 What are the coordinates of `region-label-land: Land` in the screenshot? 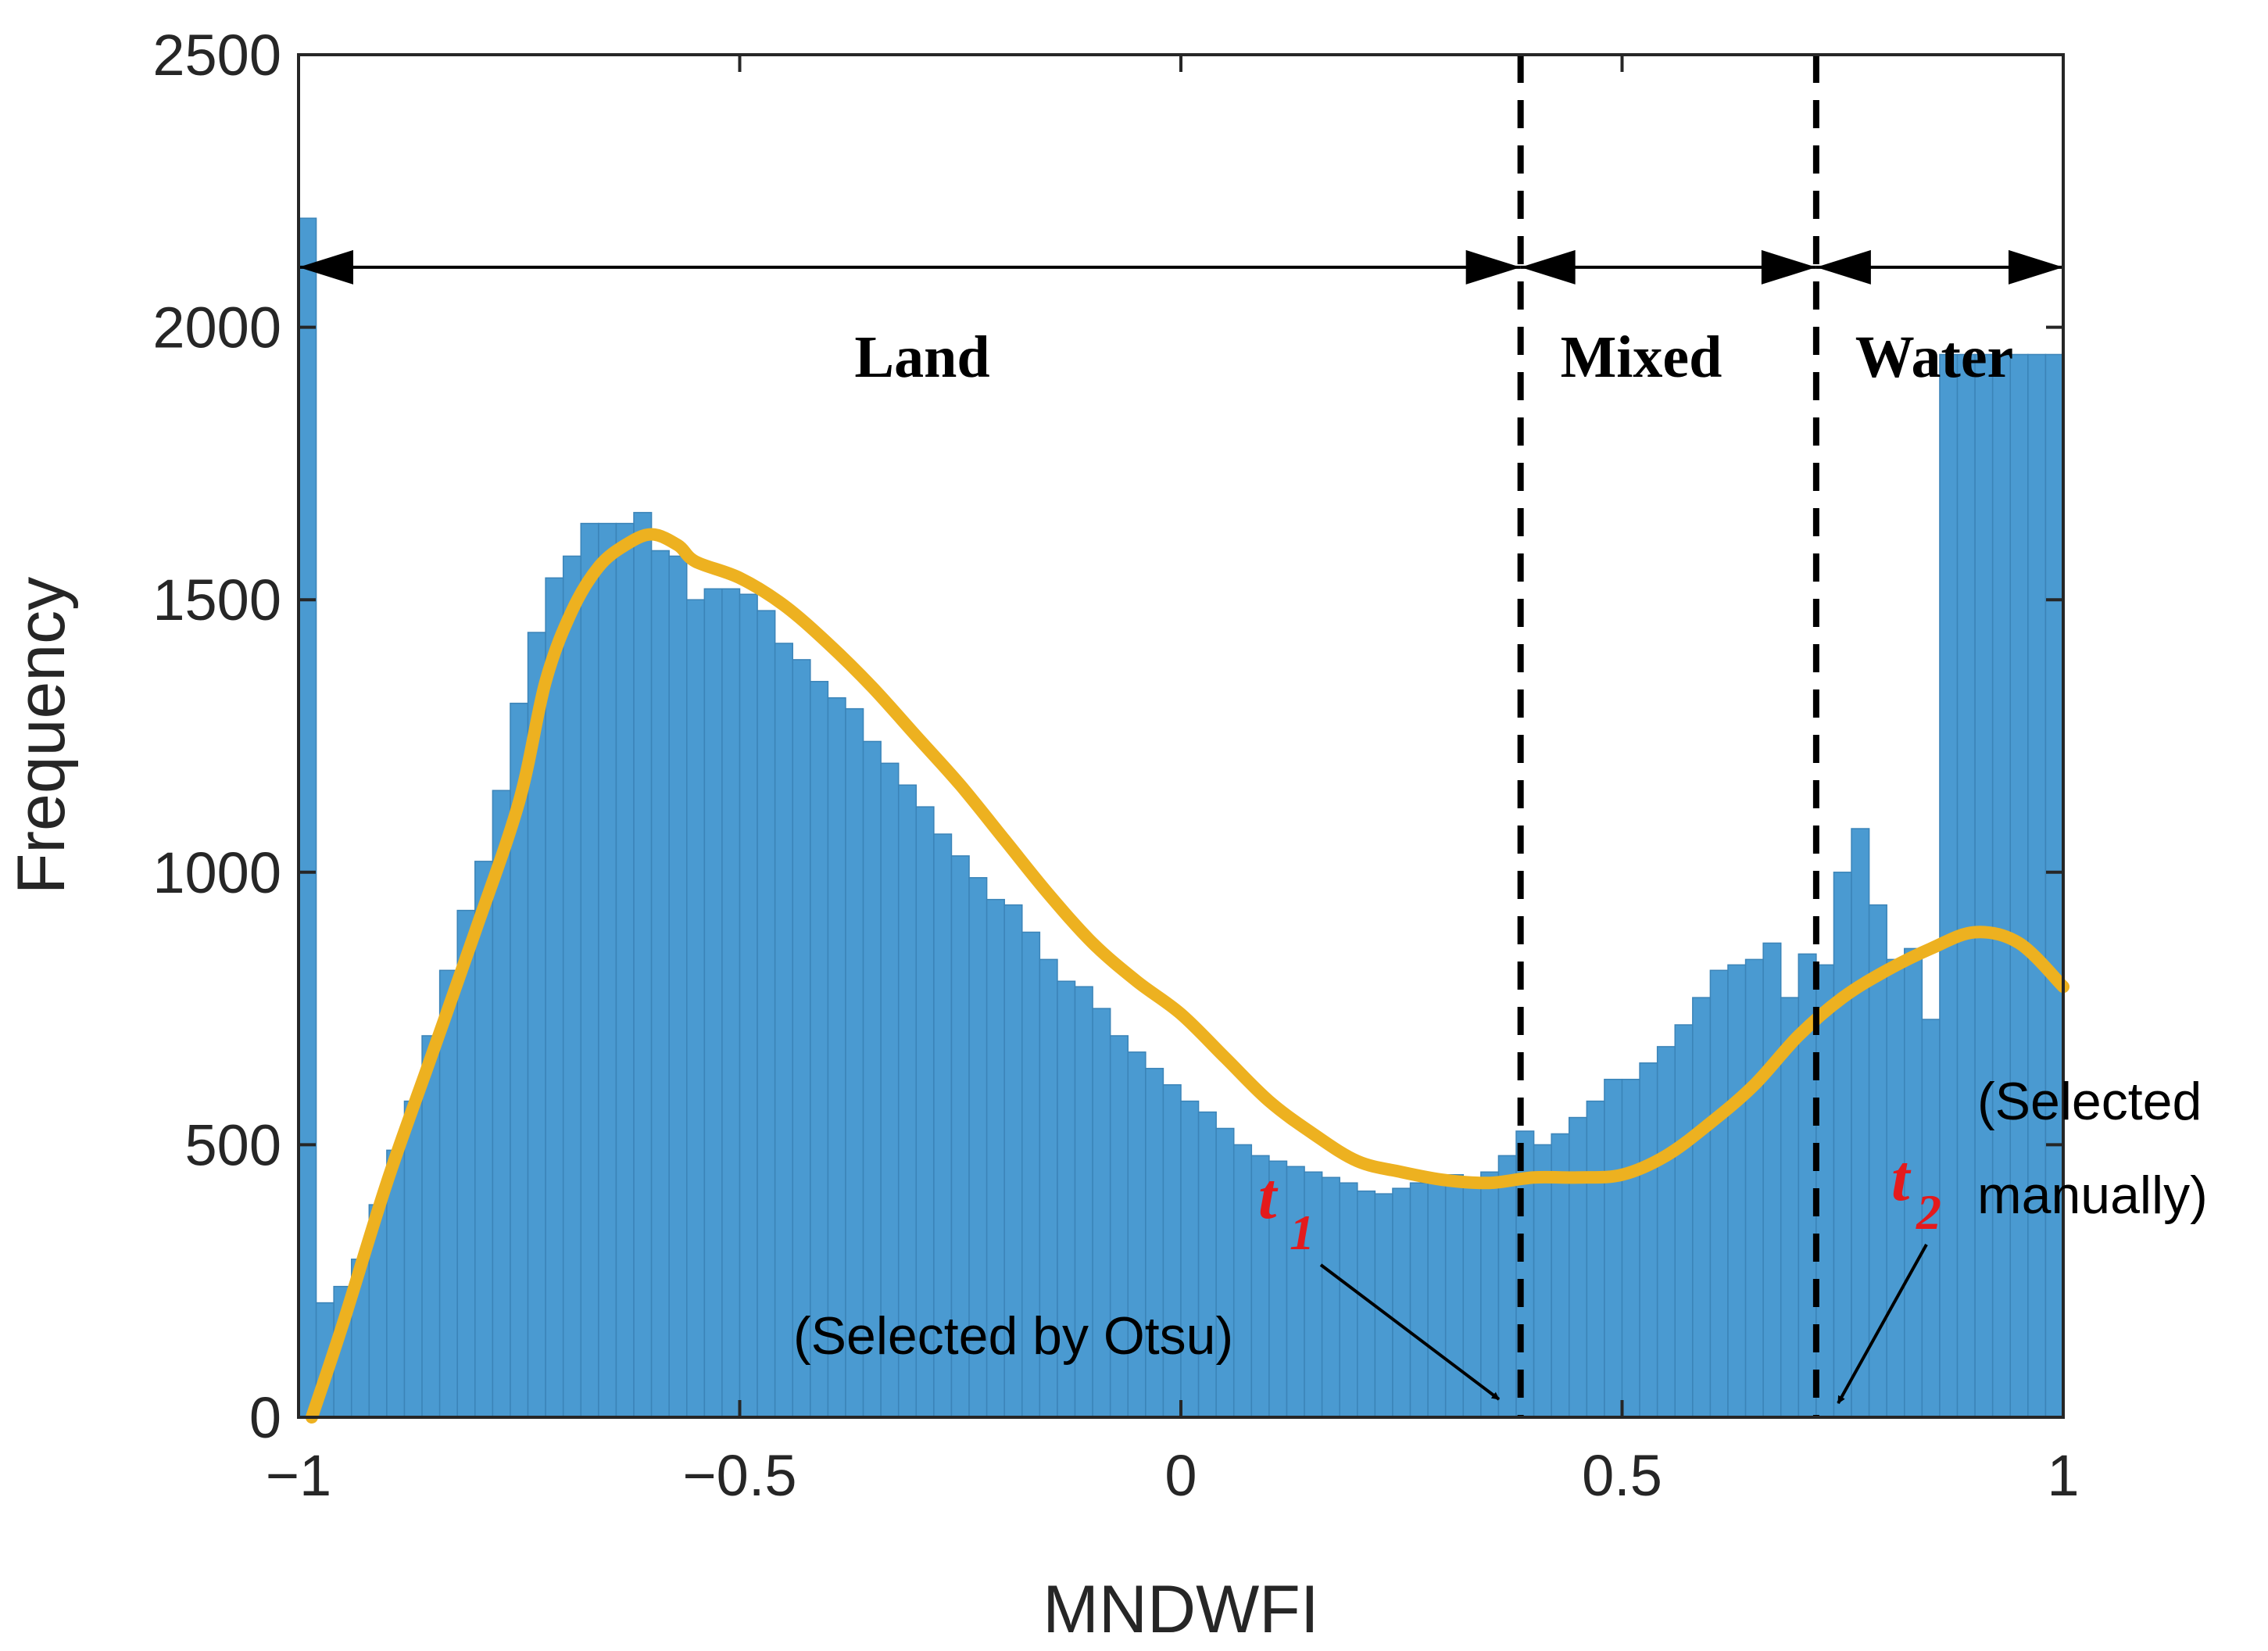 It's located at (922, 357).